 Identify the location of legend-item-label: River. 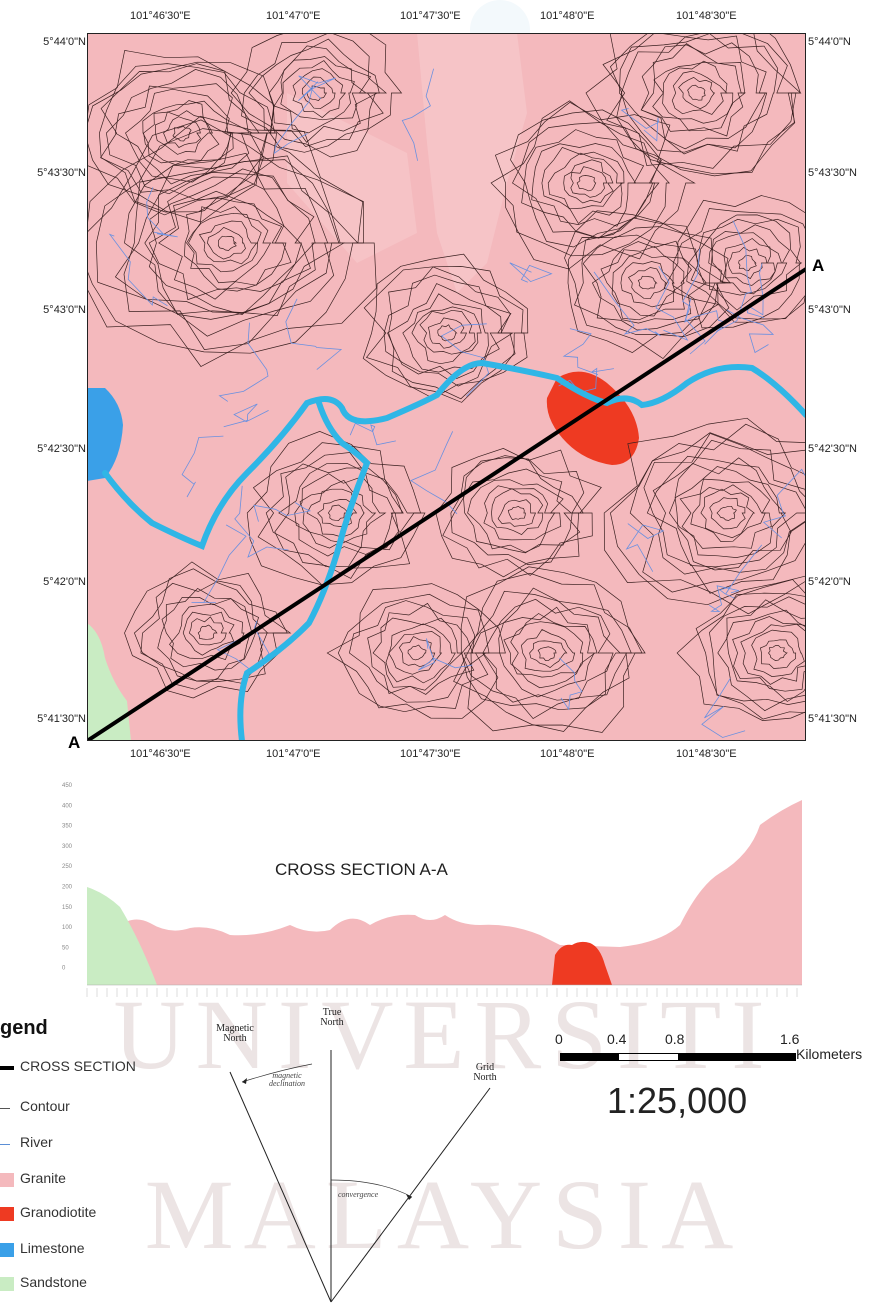
(36, 1142).